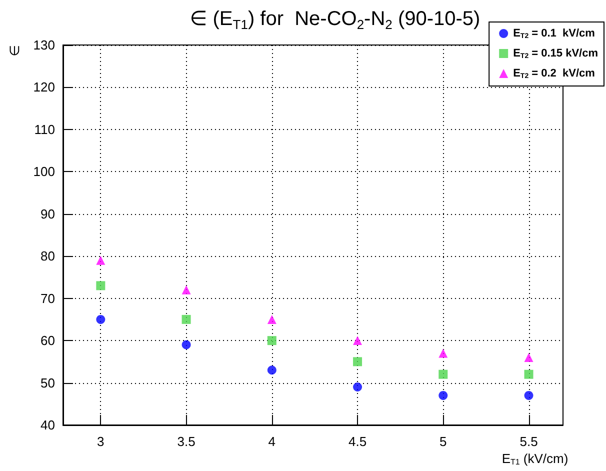 The height and width of the screenshot is (471, 606). I want to click on y-tick-label: 80, so click(47, 256).